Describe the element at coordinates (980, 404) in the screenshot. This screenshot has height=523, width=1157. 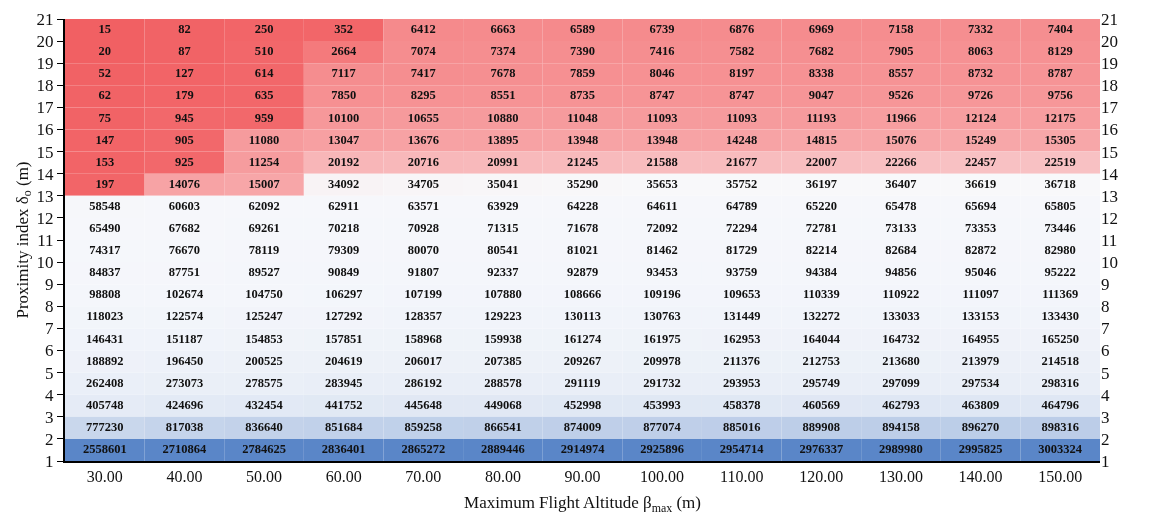
I see `data-label: 463809` at that location.